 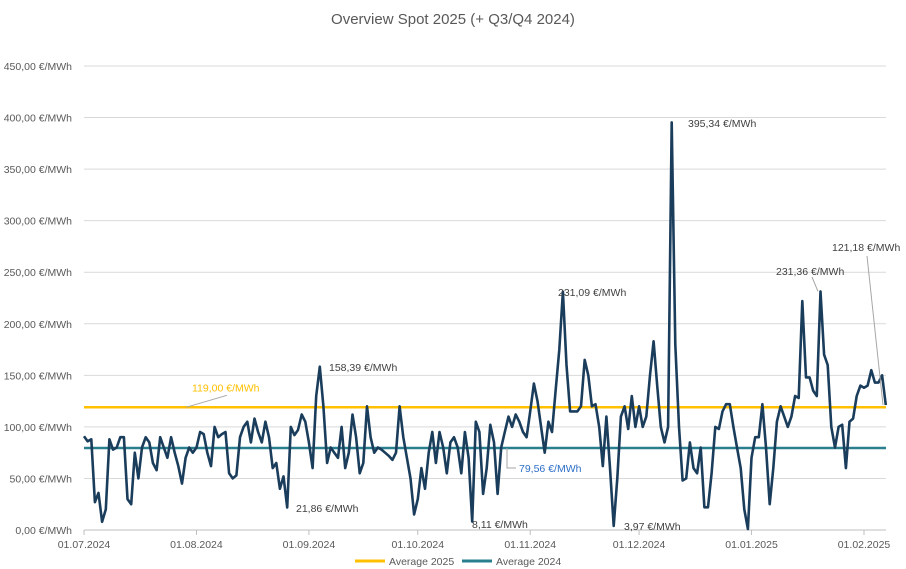 I want to click on data-label: 21,86 €/MWh, so click(x=327, y=509).